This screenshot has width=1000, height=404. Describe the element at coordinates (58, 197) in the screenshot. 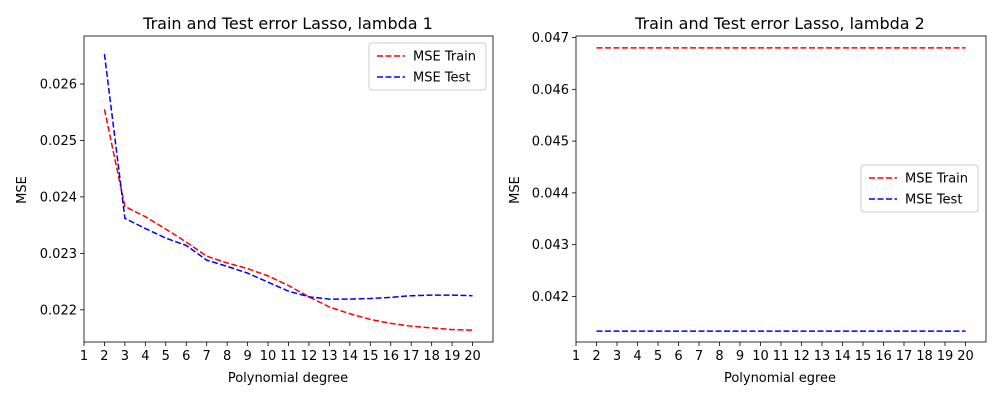

I see `y-tick-label: 0.024` at that location.